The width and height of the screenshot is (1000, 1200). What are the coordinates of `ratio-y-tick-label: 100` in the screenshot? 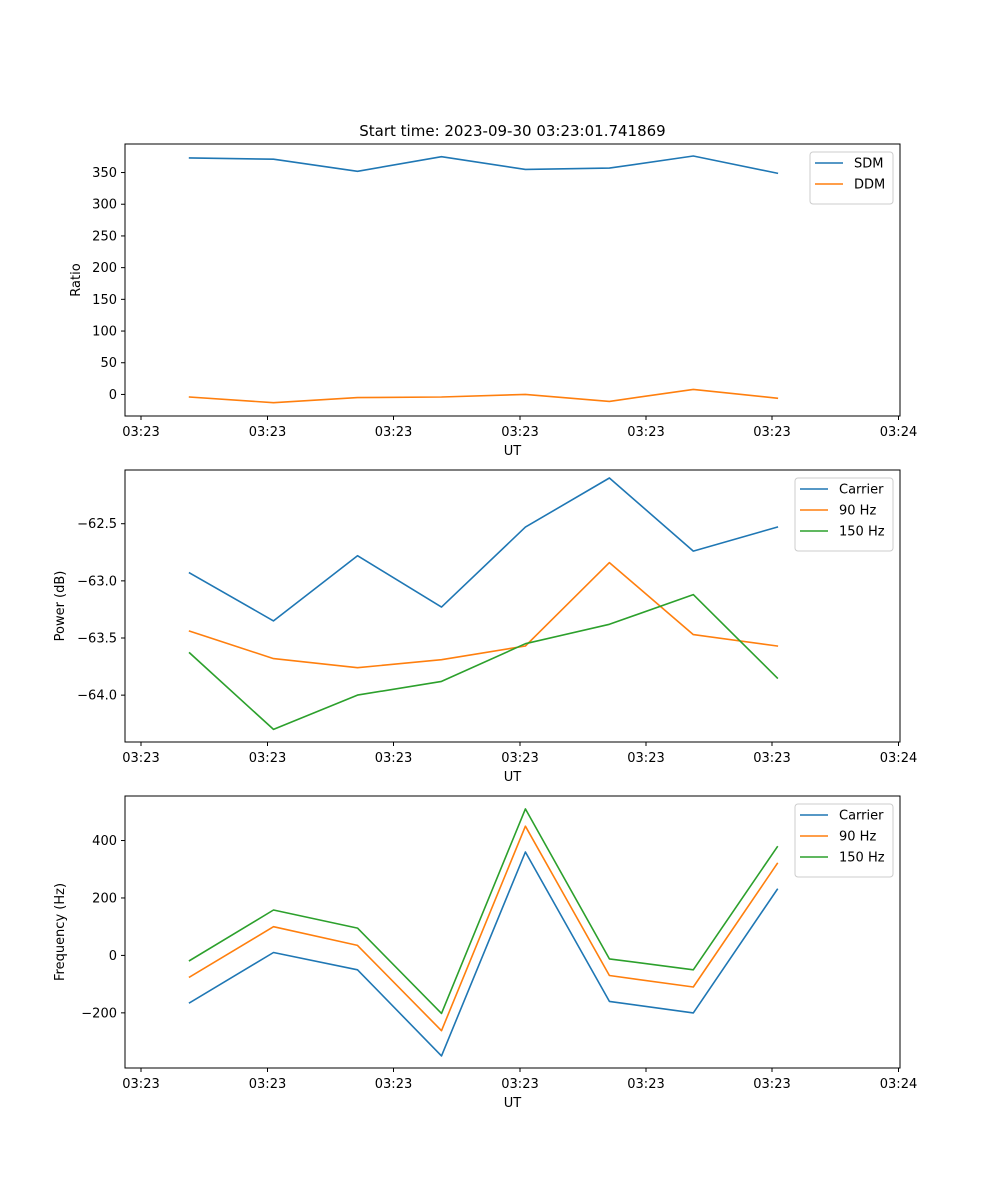 It's located at (104, 332).